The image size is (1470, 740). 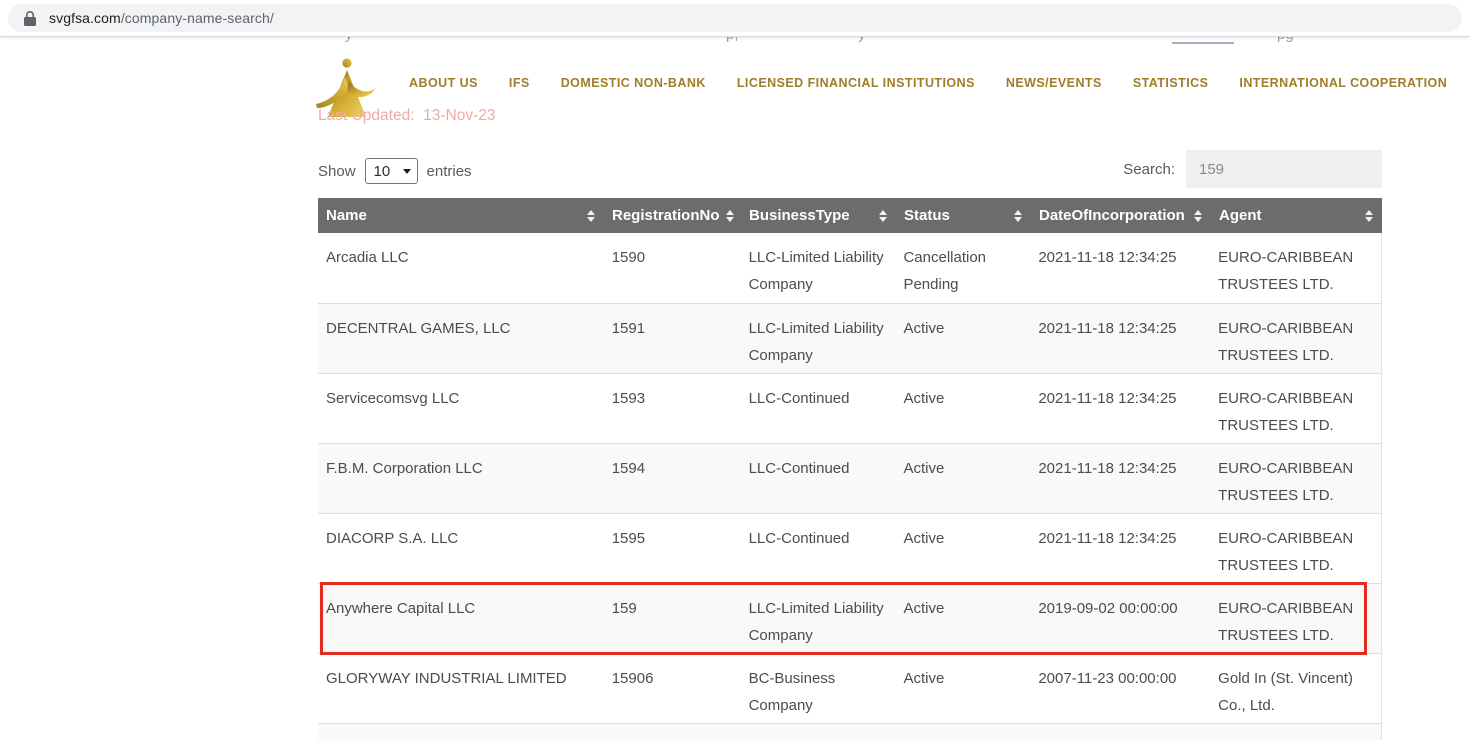 What do you see at coordinates (461, 215) in the screenshot?
I see `column-header: Name` at bounding box center [461, 215].